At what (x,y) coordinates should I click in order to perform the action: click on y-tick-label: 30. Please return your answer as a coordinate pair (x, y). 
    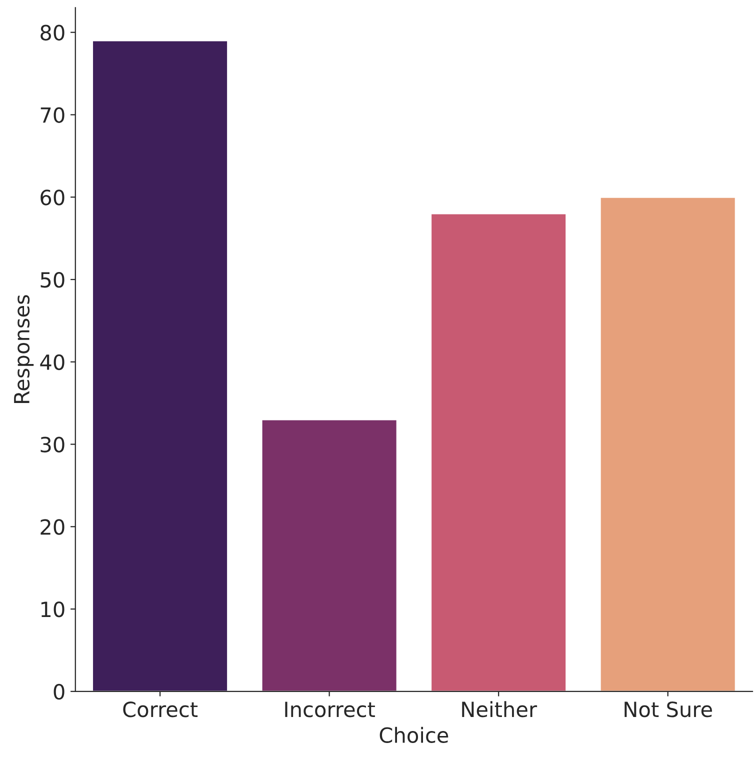
    Looking at the image, I should click on (52, 444).